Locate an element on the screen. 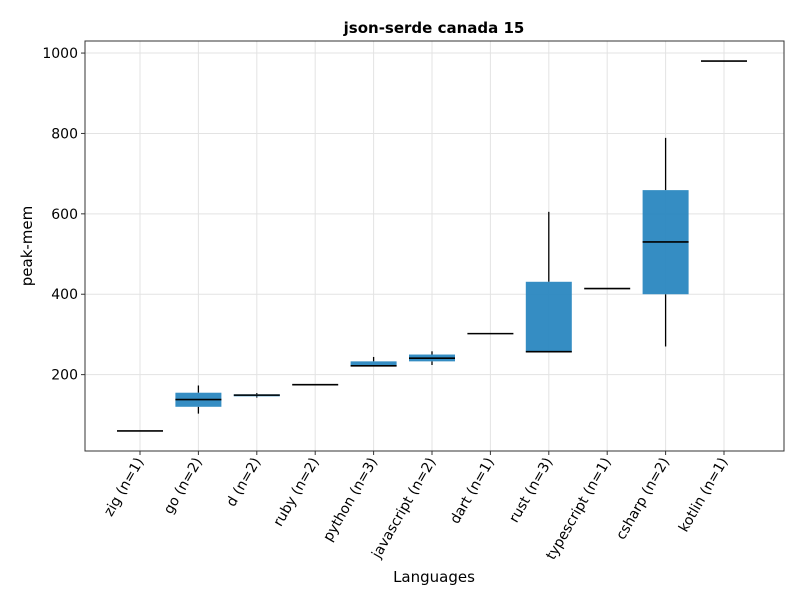  x-tick-label: javascript (n=2) is located at coordinates (403, 508).